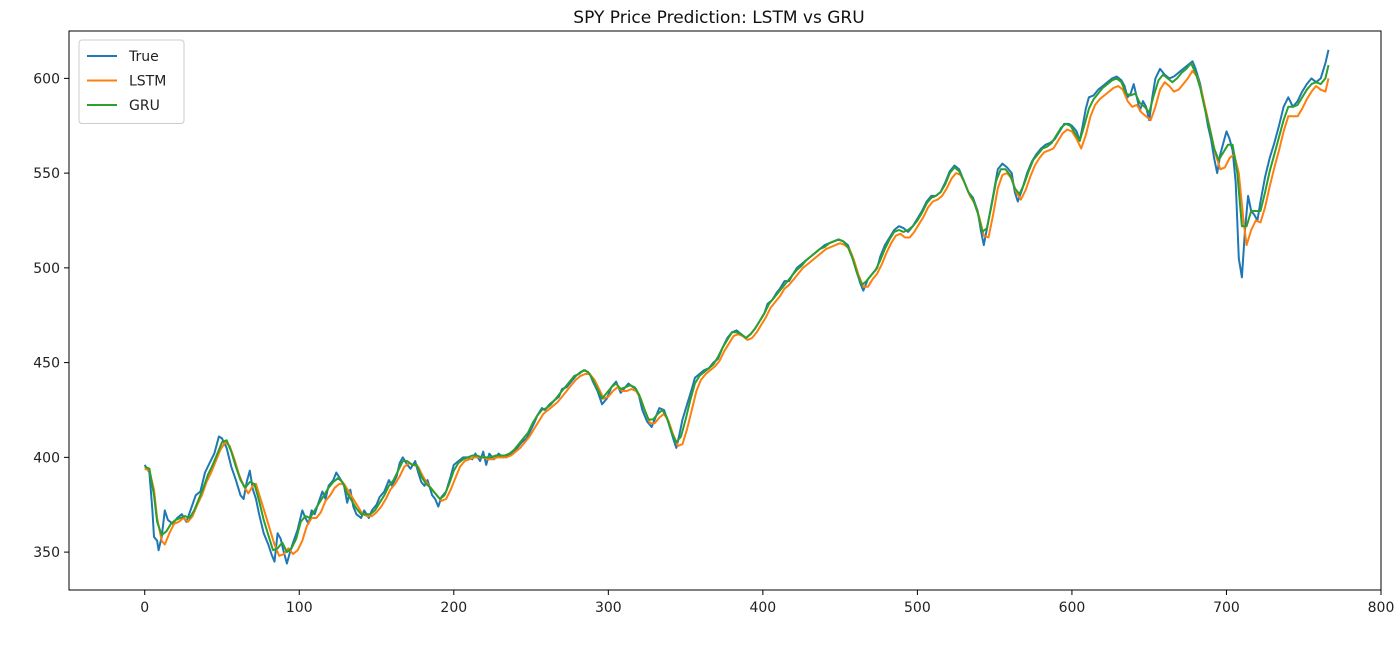  I want to click on legend-label-lstm: LSTM, so click(147, 82).